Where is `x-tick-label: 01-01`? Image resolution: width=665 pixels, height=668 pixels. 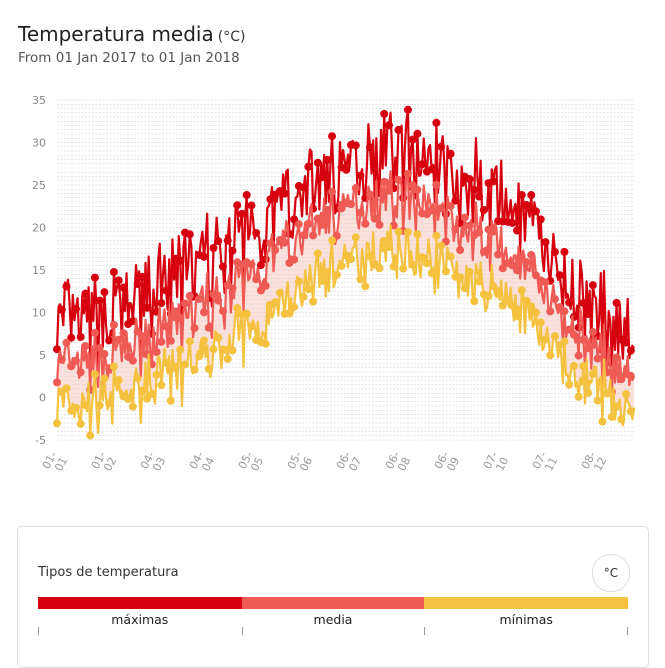 x-tick-label: 01-01 is located at coordinates (55, 461).